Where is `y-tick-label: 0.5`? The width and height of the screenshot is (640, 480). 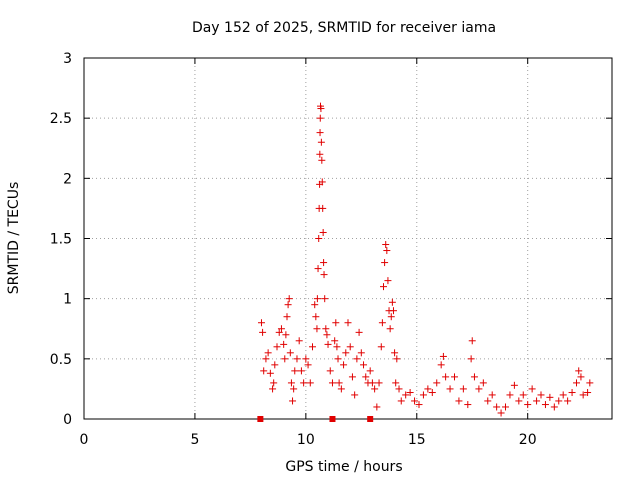
y-tick-label: 0.5 is located at coordinates (61, 360).